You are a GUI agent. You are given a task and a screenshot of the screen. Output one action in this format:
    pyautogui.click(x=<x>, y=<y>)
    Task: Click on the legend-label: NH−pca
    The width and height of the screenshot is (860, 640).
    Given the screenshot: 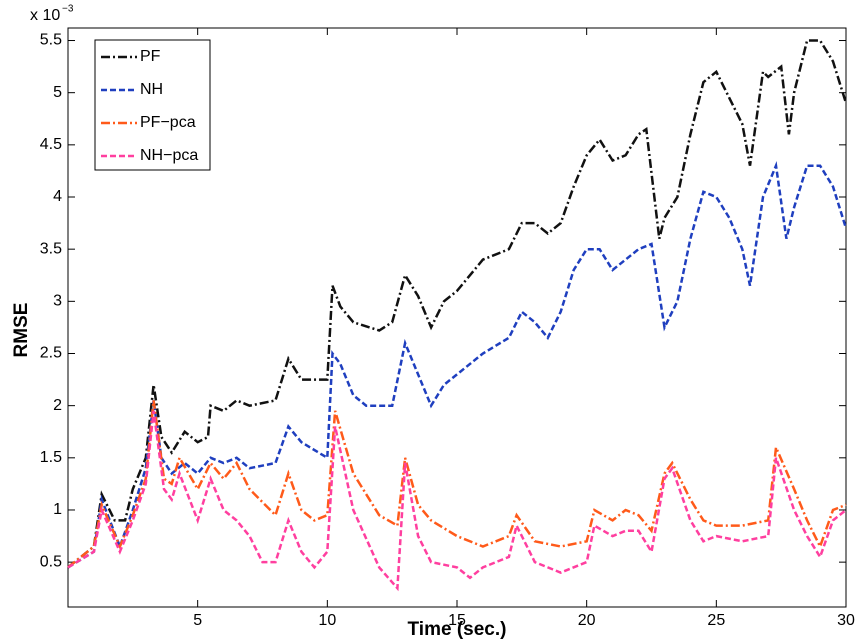 What is the action you would take?
    pyautogui.click(x=169, y=155)
    